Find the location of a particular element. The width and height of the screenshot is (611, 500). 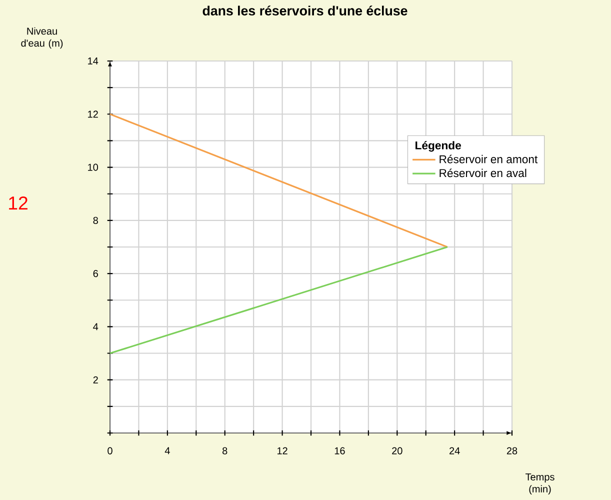

x-tick-label: 20 is located at coordinates (397, 450).